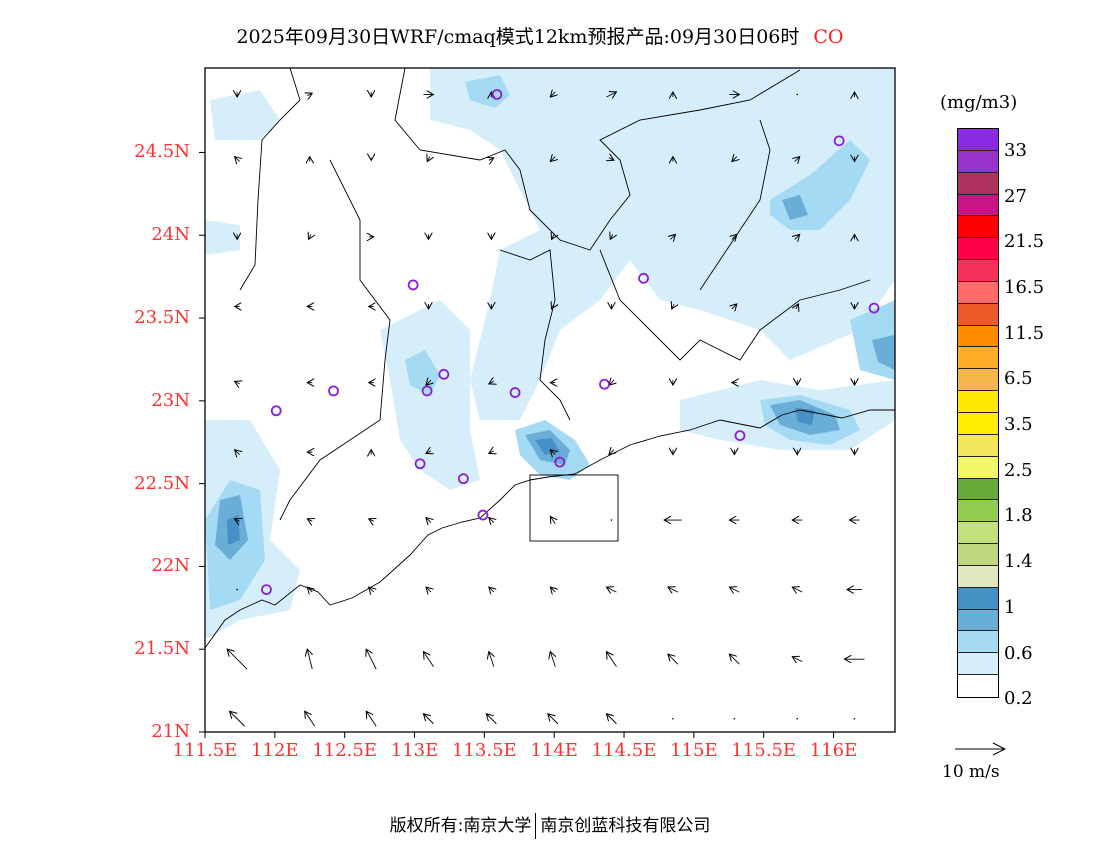  I want to click on colorbar-label: 11.5, so click(1024, 333).